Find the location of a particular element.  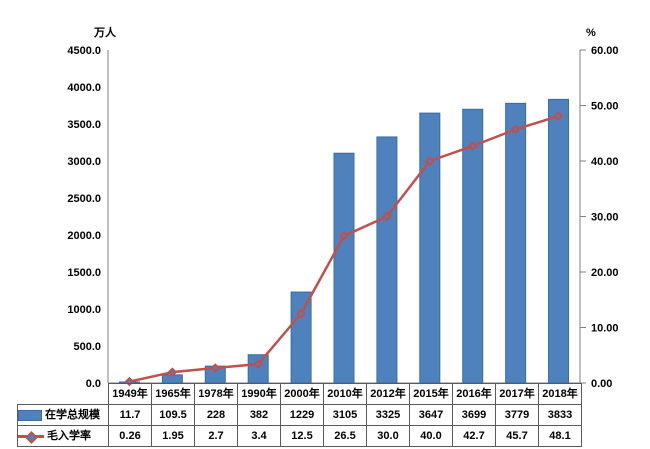

right-axis-tick-label: 30.00 is located at coordinates (605, 218).